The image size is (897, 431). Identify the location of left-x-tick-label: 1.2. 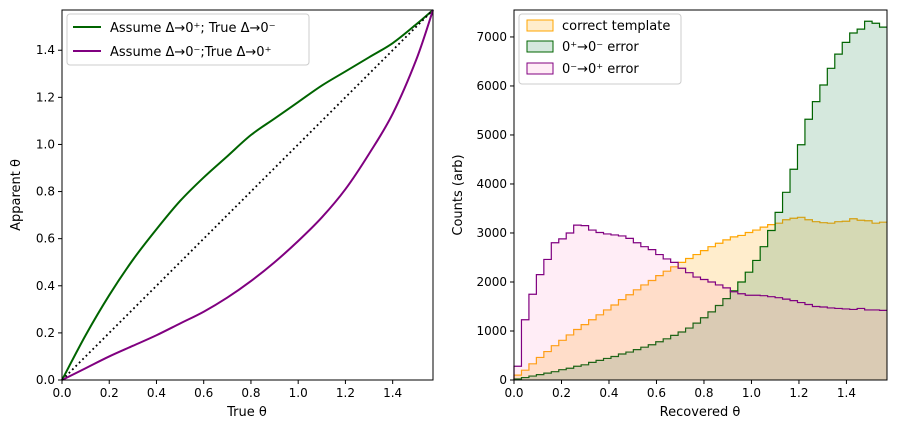
(345, 393).